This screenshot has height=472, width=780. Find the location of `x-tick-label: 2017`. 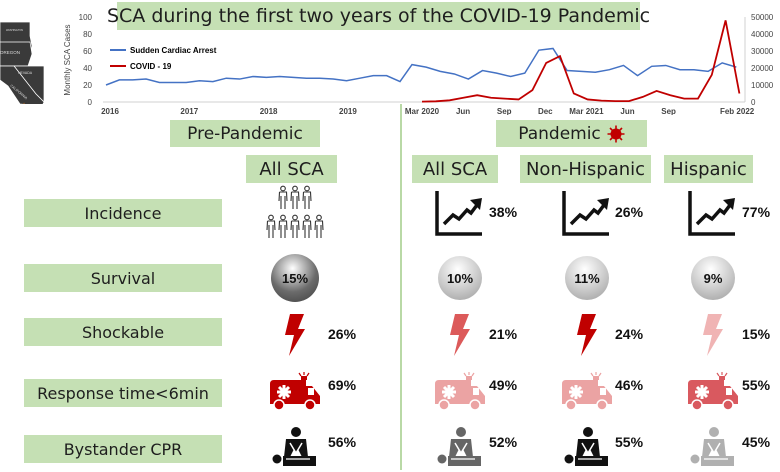

x-tick-label: 2017 is located at coordinates (189, 111).